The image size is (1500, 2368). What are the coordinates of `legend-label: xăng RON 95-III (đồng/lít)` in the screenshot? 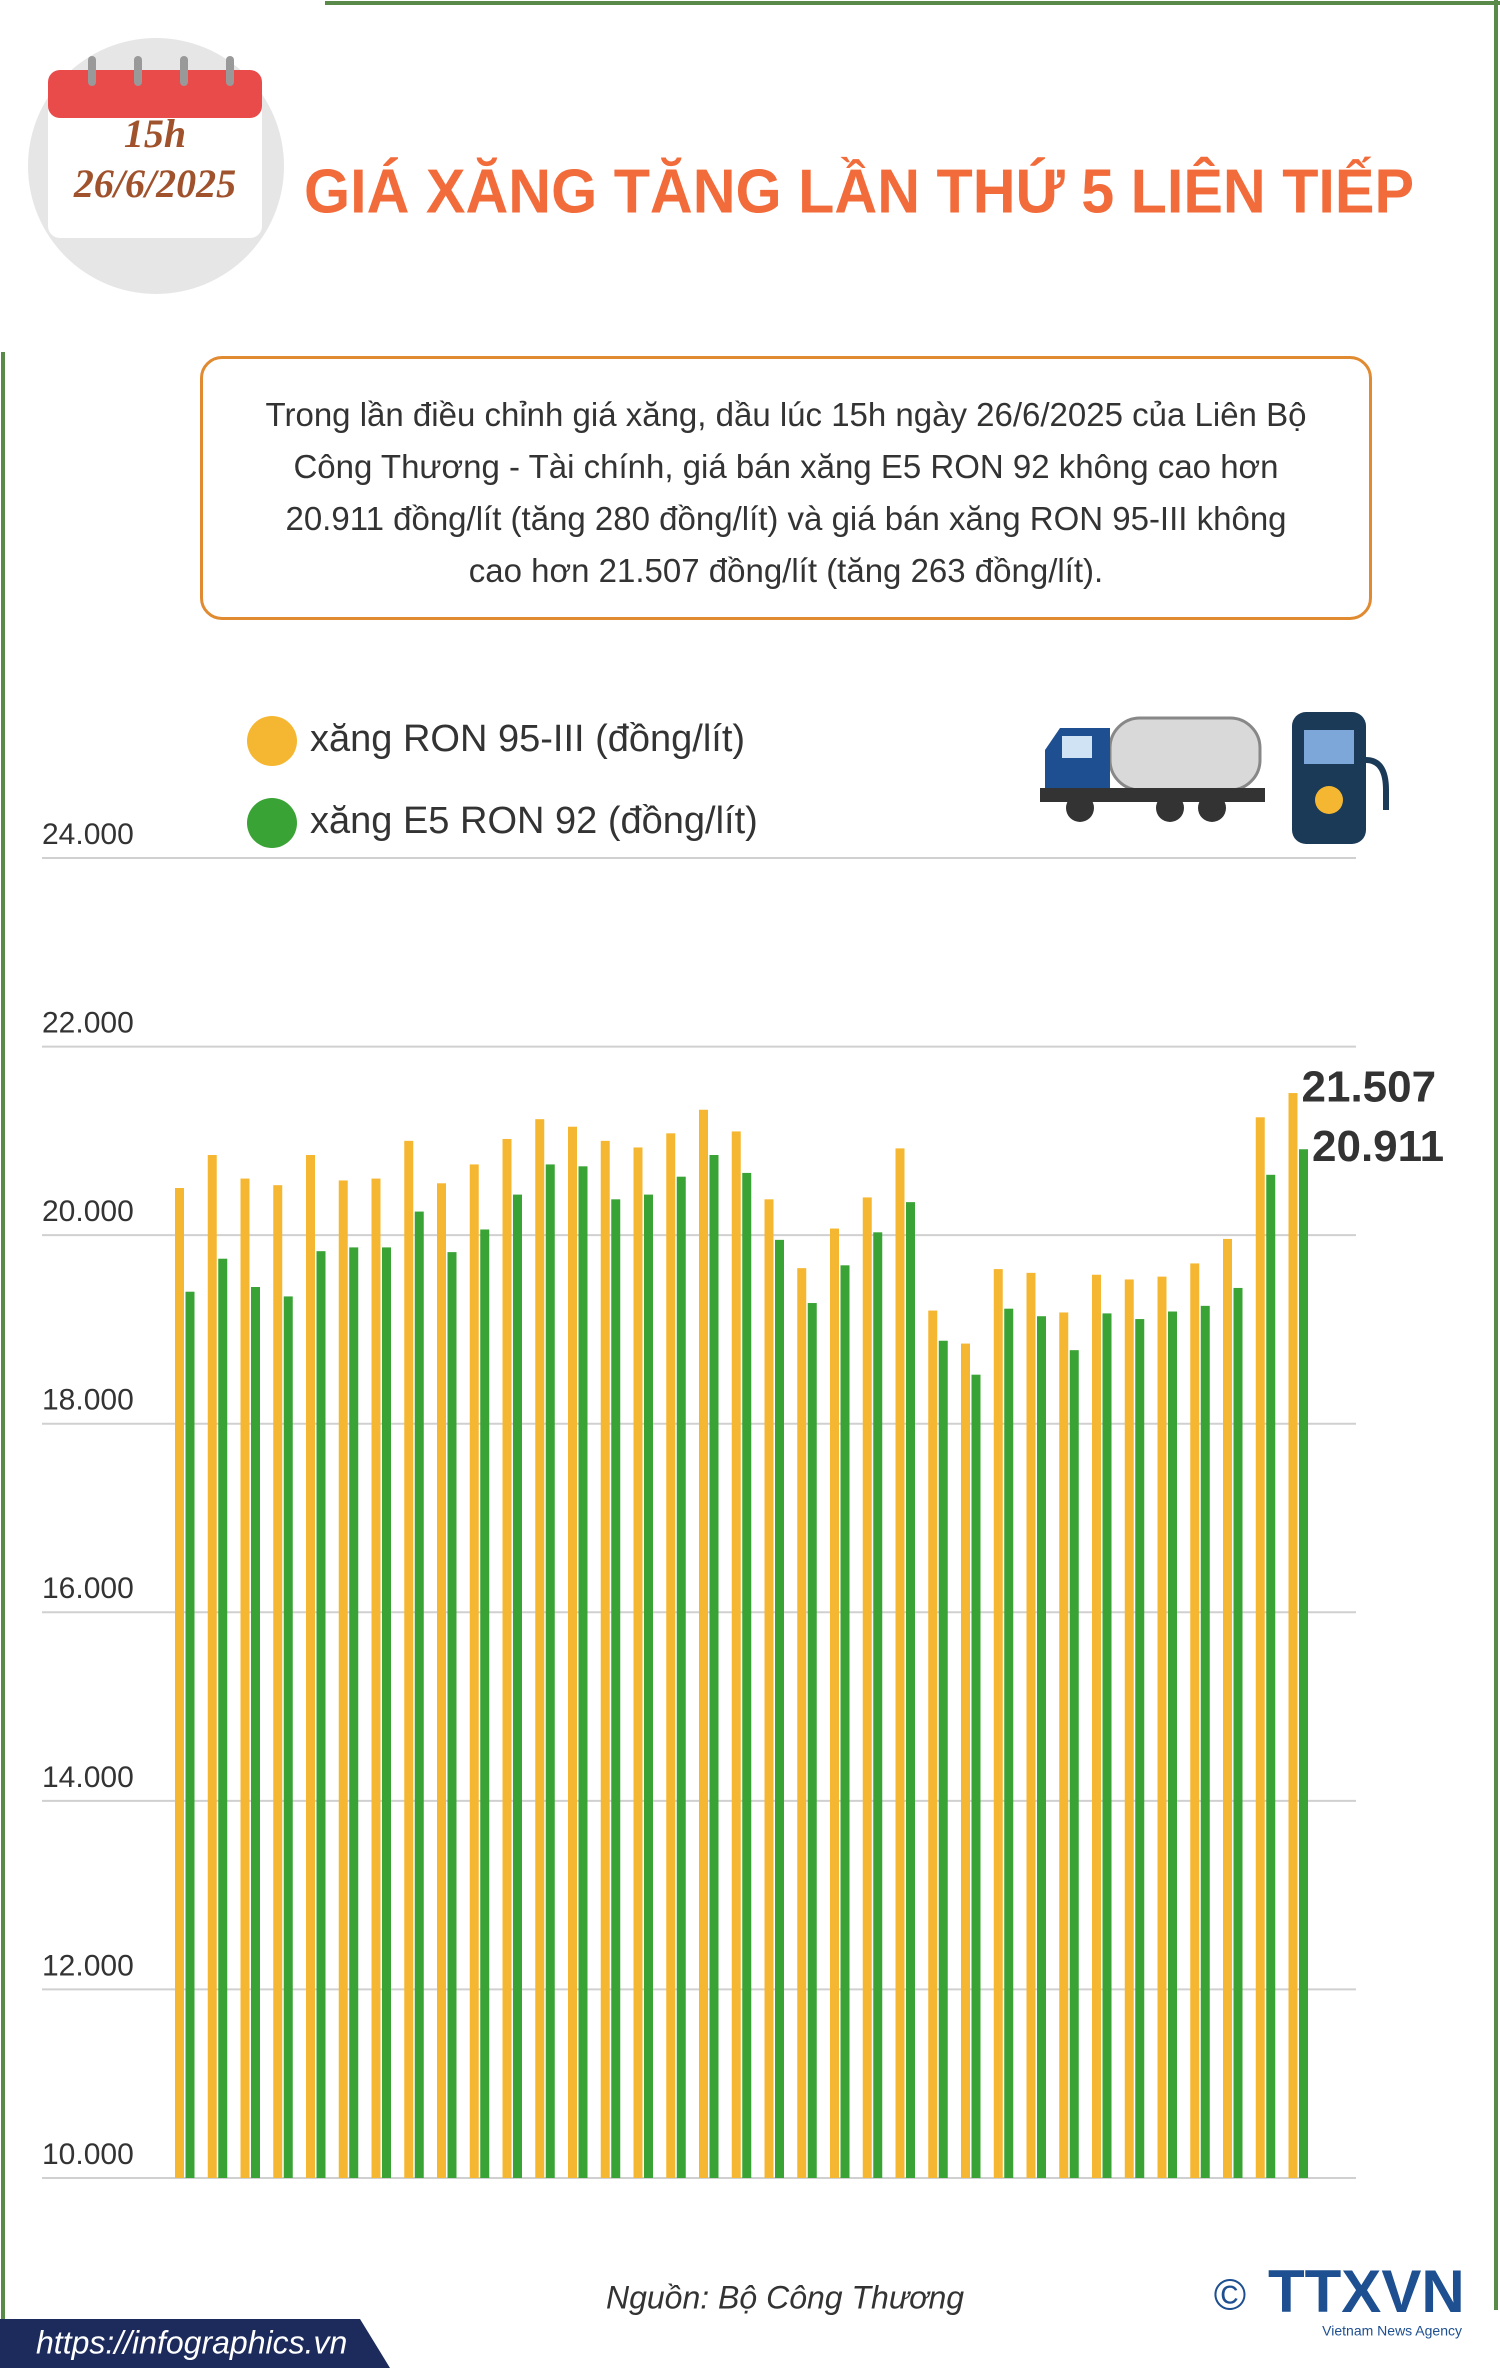 It's located at (527, 739).